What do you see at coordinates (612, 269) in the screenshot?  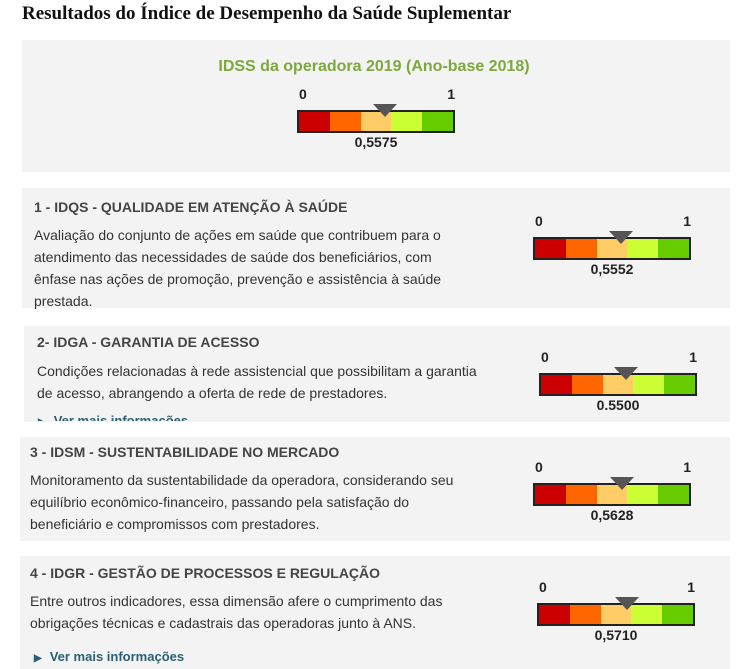 I see `gauge-value: 0,5552` at bounding box center [612, 269].